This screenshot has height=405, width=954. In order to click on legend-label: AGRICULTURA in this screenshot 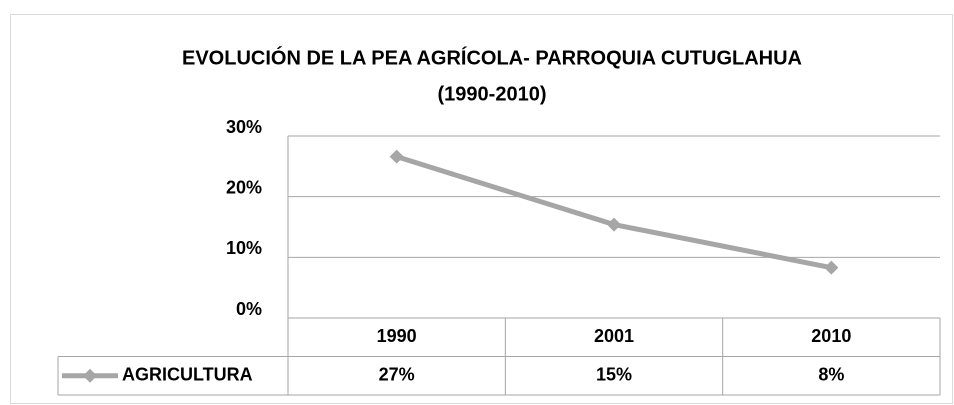, I will do `click(187, 375)`.